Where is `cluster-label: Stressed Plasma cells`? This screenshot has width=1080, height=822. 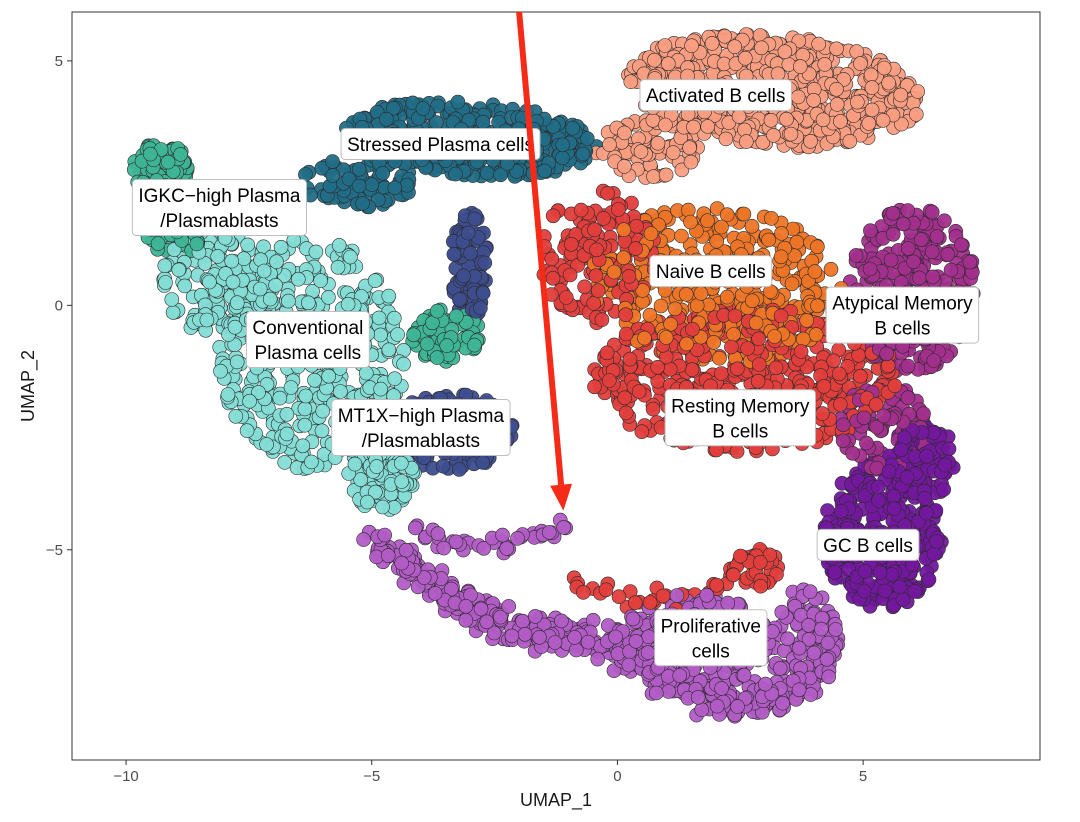
cluster-label: Stressed Plasma cells is located at coordinates (440, 144).